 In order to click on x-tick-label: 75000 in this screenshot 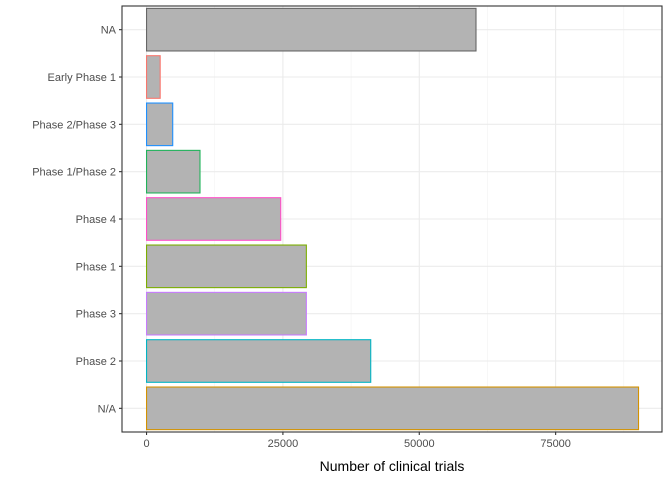, I will do `click(555, 444)`.